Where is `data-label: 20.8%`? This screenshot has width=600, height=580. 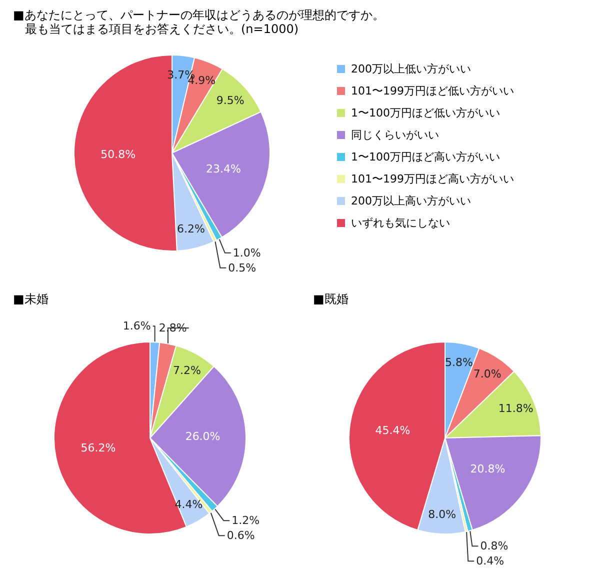 data-label: 20.8% is located at coordinates (488, 469).